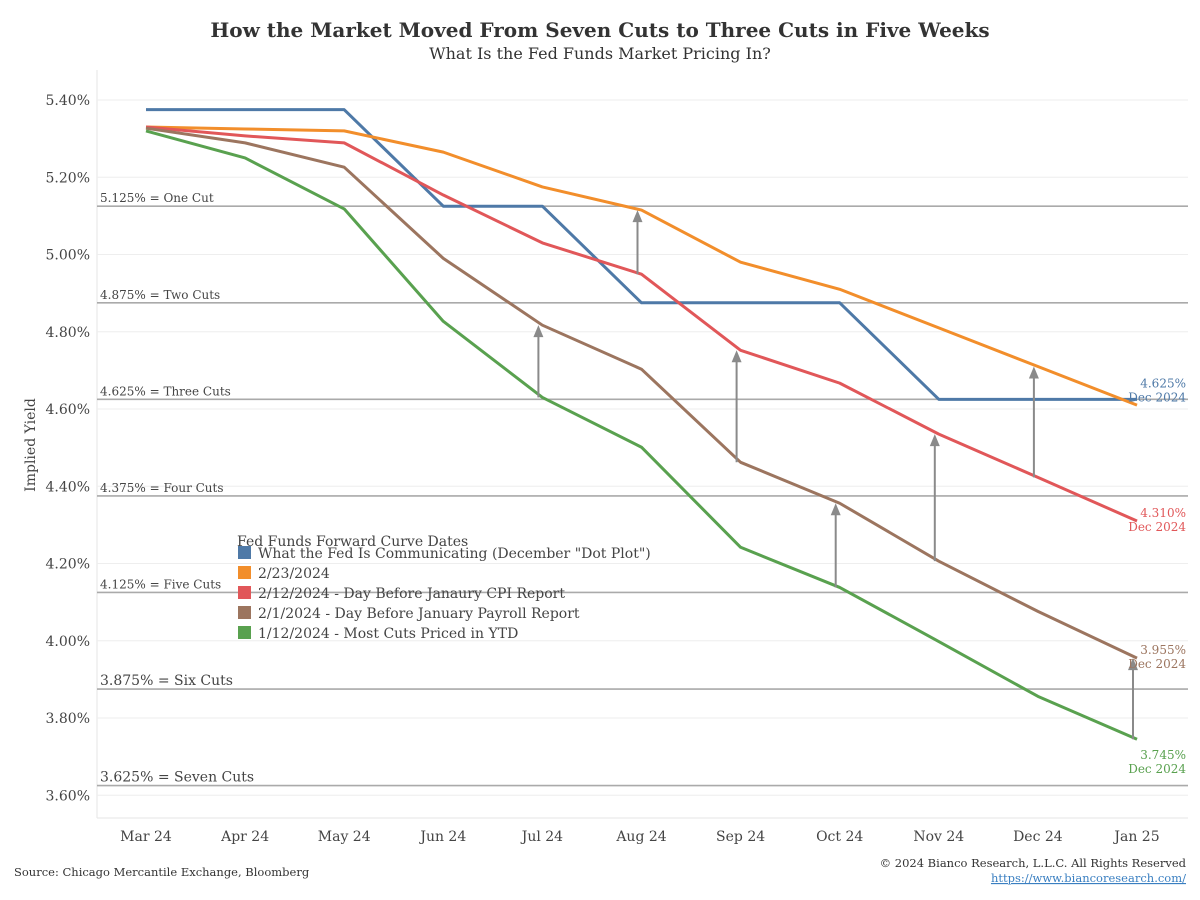 This screenshot has width=1200, height=900. What do you see at coordinates (640, 837) in the screenshot?
I see `x-tick-label: Aug 24` at bounding box center [640, 837].